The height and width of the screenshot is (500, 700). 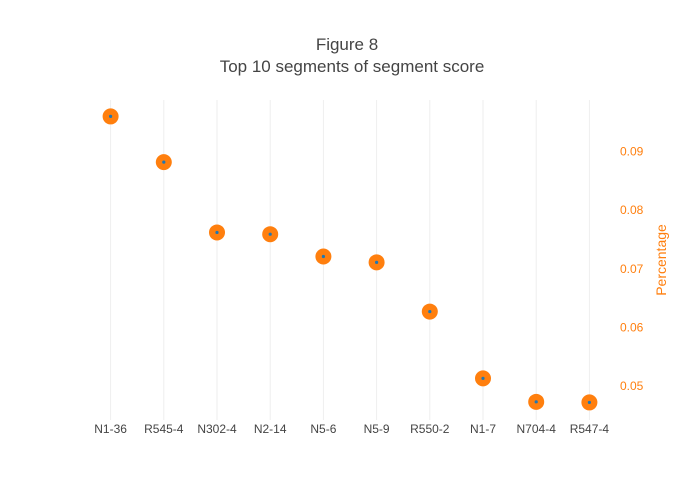 What do you see at coordinates (352, 66) in the screenshot?
I see `chart-subtitle: Top 10 segments of segment score` at bounding box center [352, 66].